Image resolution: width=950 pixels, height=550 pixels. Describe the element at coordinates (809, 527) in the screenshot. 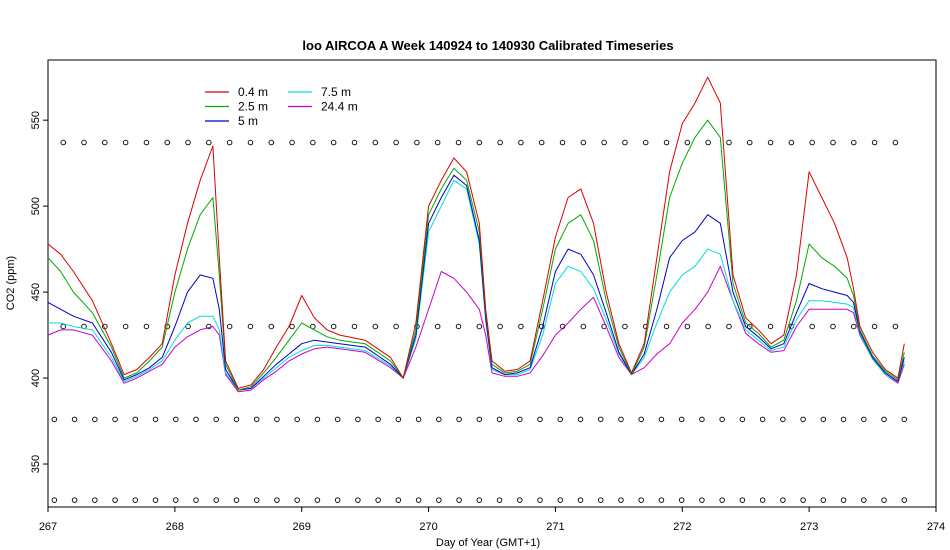

I see `x-tick-label: 273` at that location.